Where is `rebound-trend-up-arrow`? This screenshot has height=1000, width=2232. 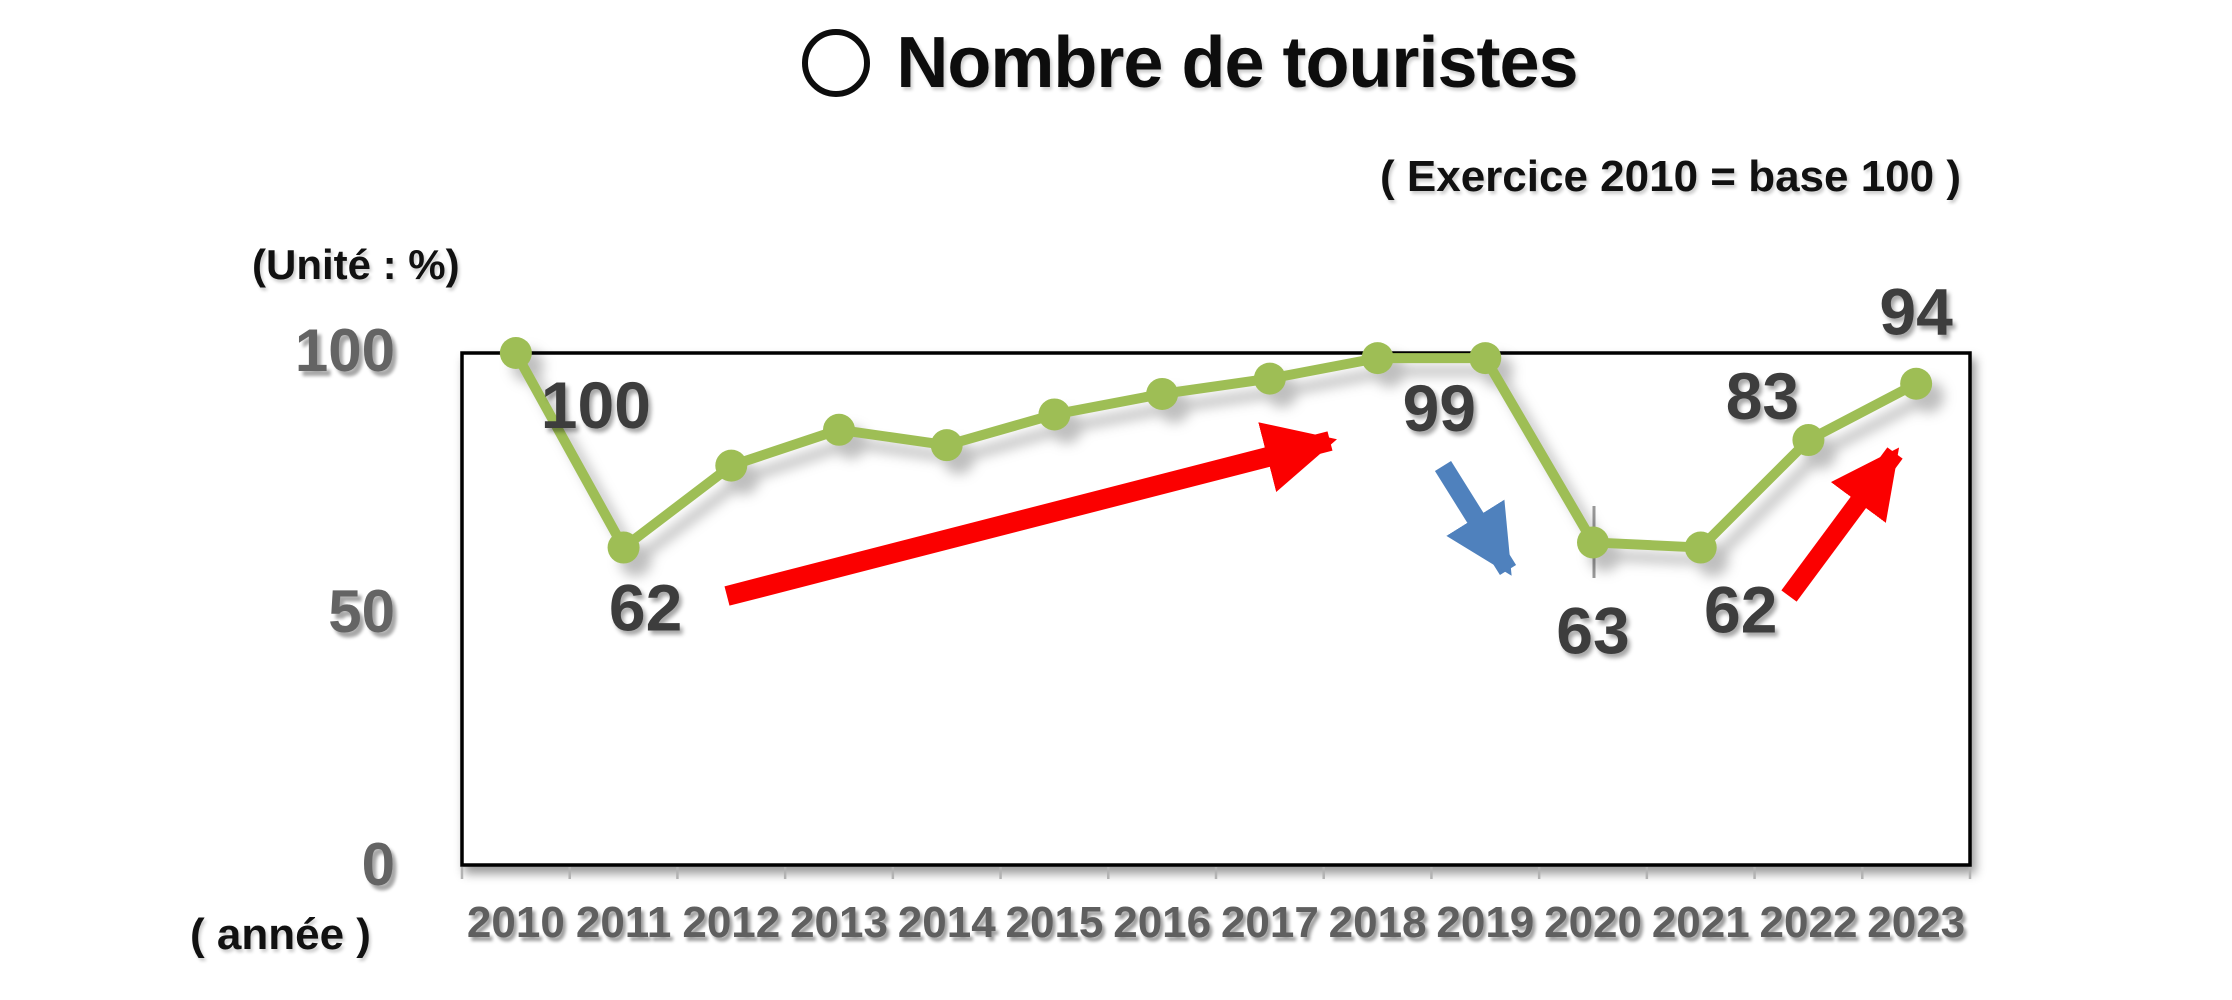 rebound-trend-up-arrow is located at coordinates (1842, 524).